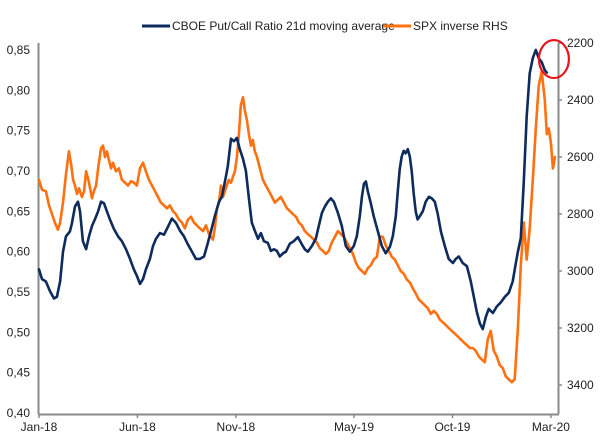 The image size is (602, 442). What do you see at coordinates (283, 26) in the screenshot?
I see `legend-label-pcr: CBOE Put/Call Ratio 21d moving average` at bounding box center [283, 26].